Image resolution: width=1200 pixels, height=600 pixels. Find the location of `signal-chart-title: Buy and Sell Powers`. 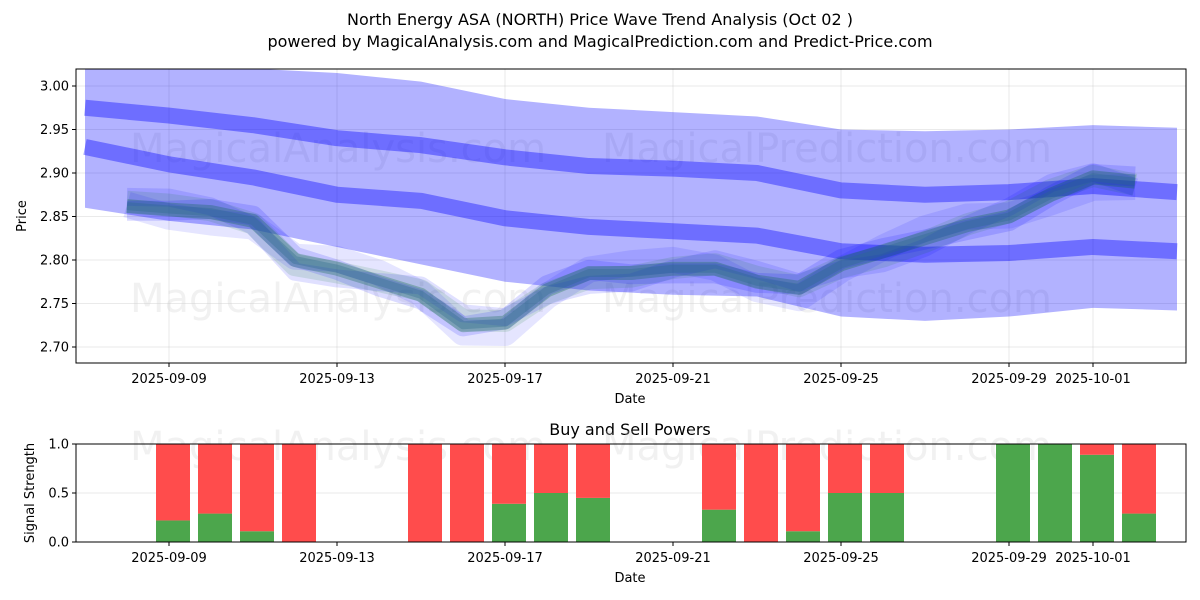

signal-chart-title: Buy and Sell Powers is located at coordinates (630, 429).